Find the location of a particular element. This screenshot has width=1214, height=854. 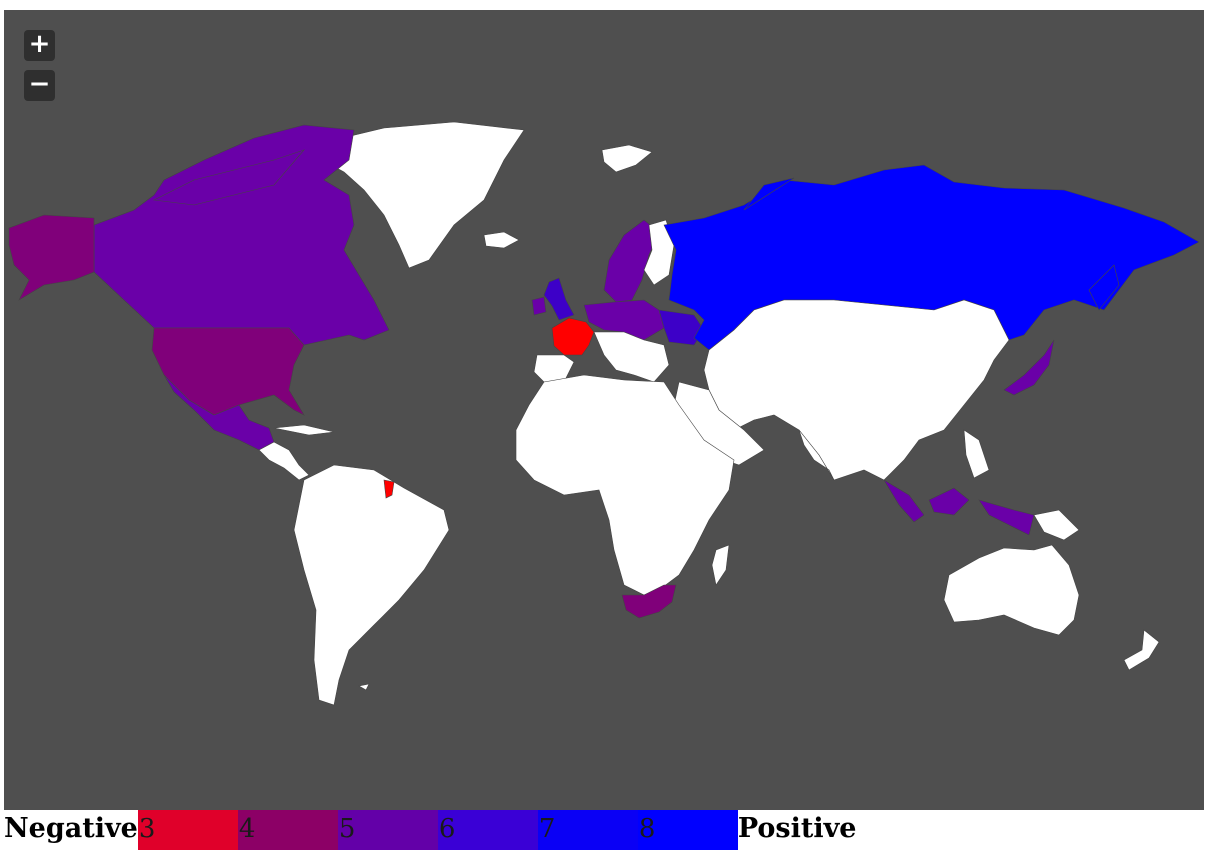

greenland is located at coordinates (423, 195).